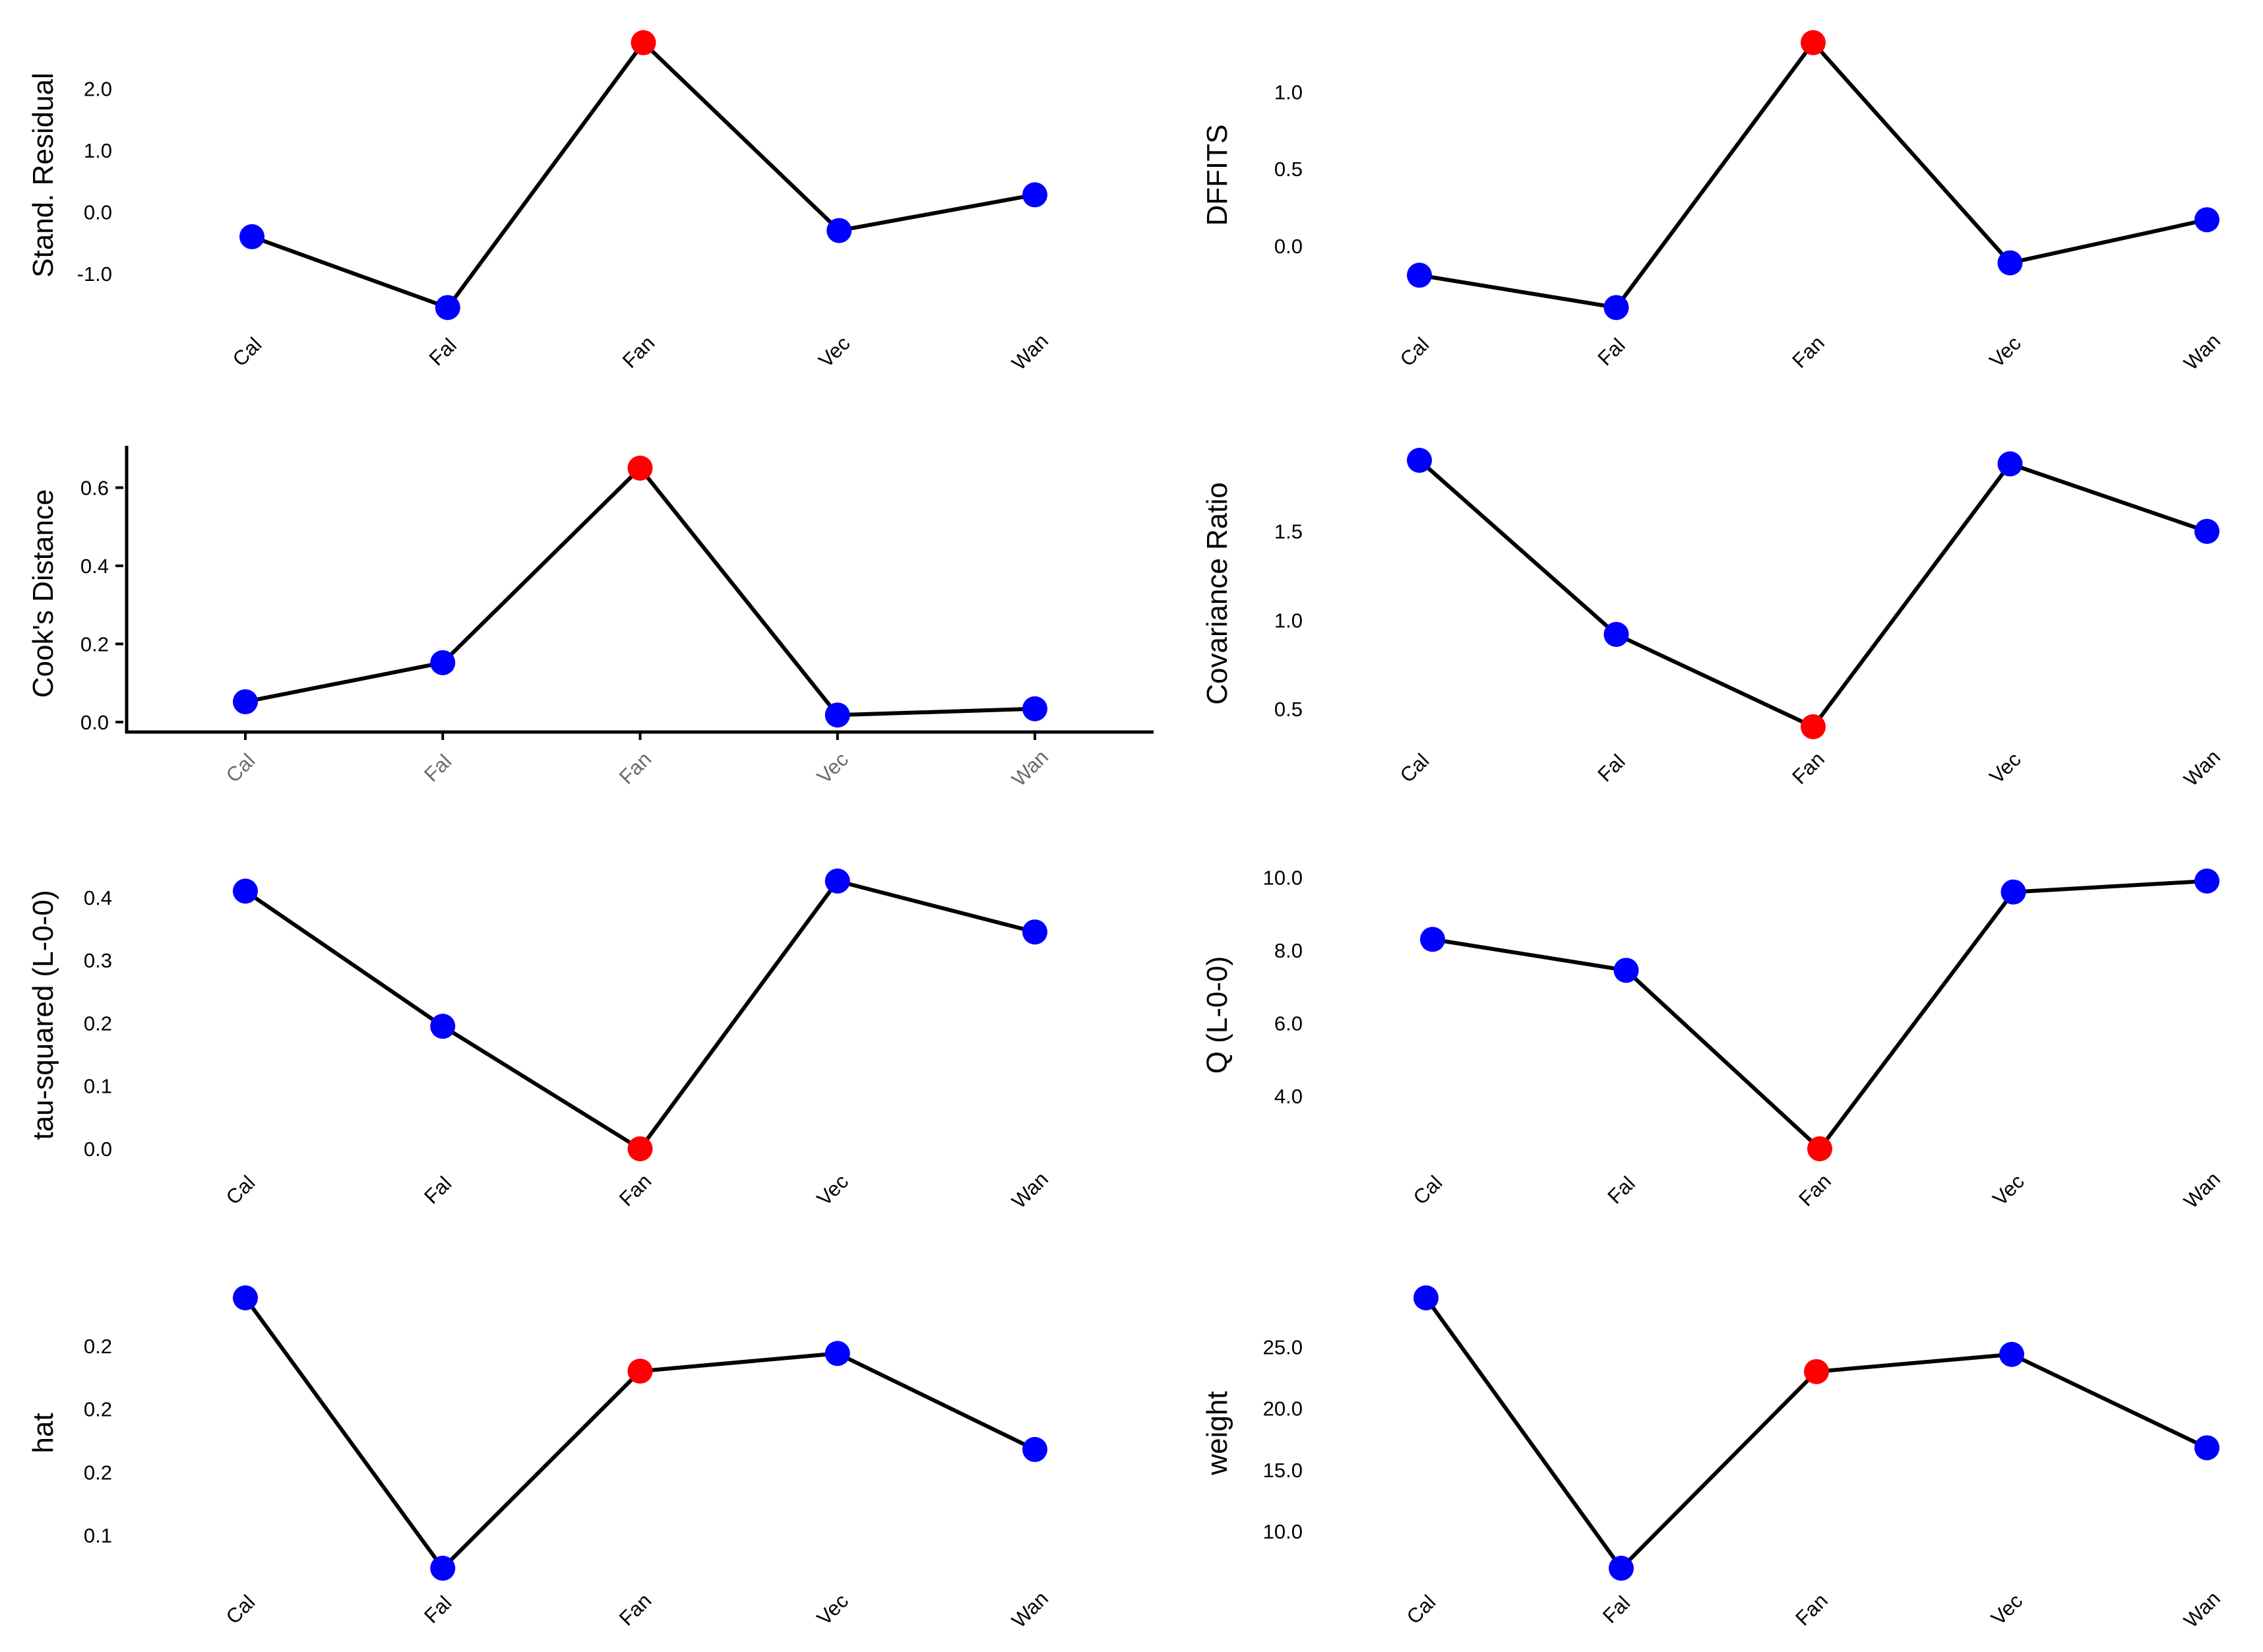 Image resolution: width=2263 pixels, height=1652 pixels. I want to click on y-tick-label: 15.0, so click(1283, 1470).